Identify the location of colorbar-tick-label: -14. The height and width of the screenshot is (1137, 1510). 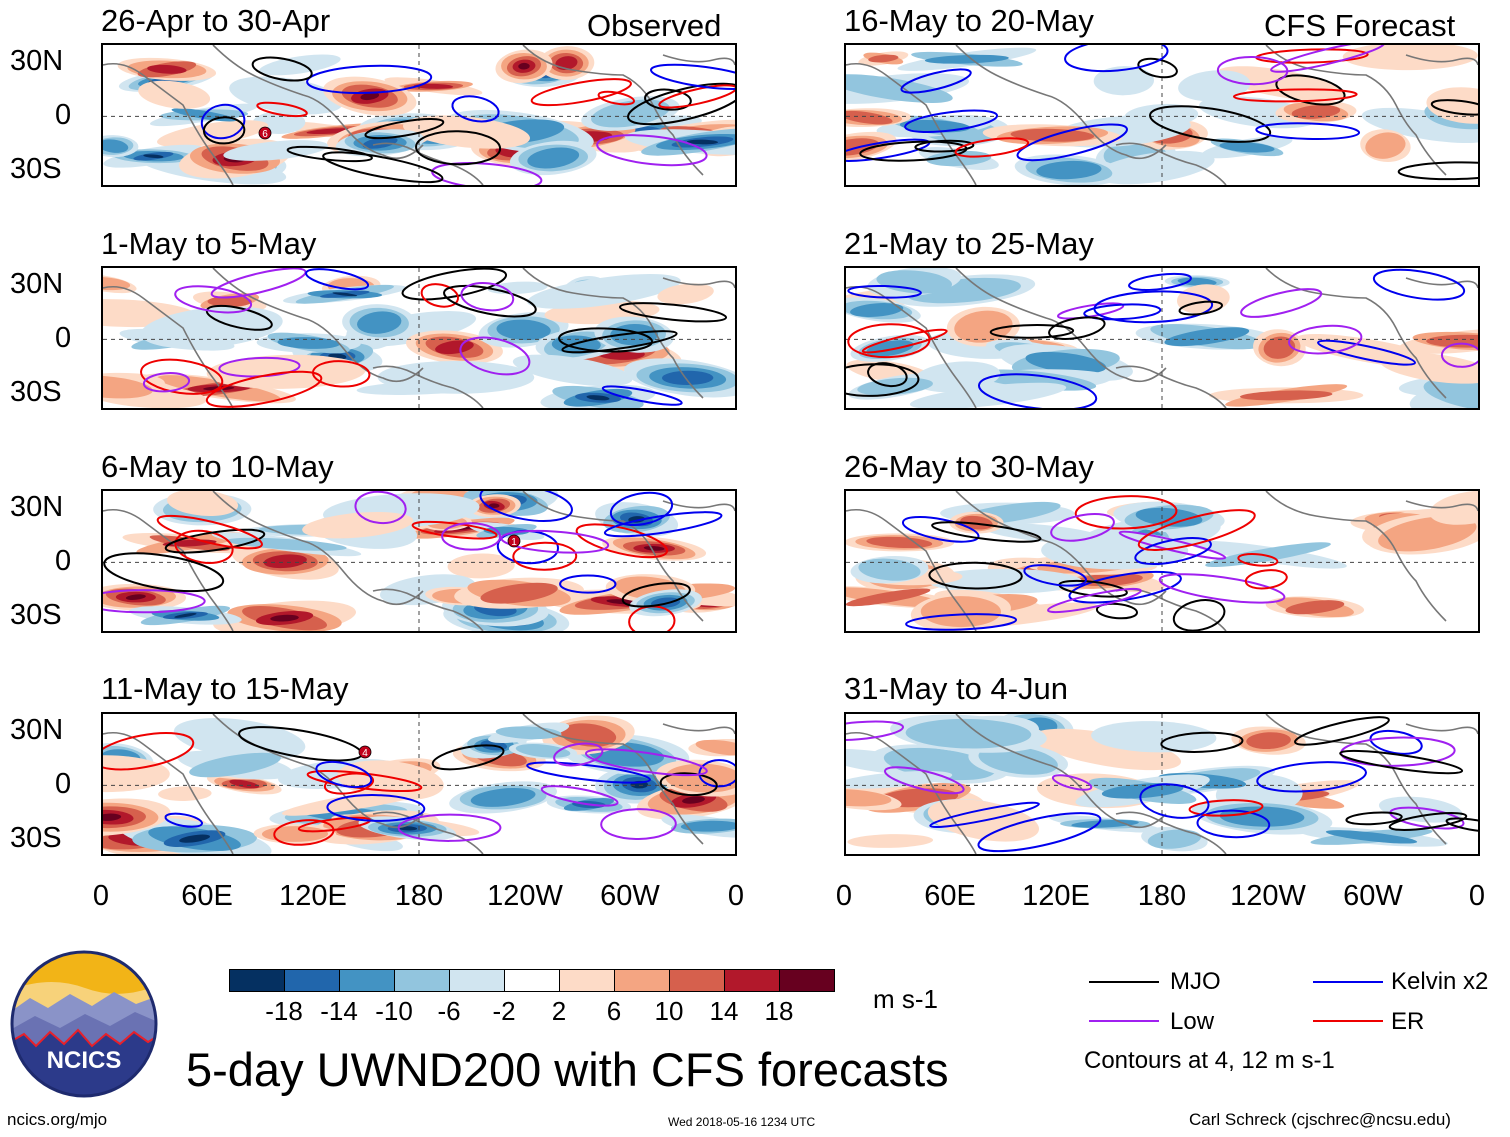
(339, 1011).